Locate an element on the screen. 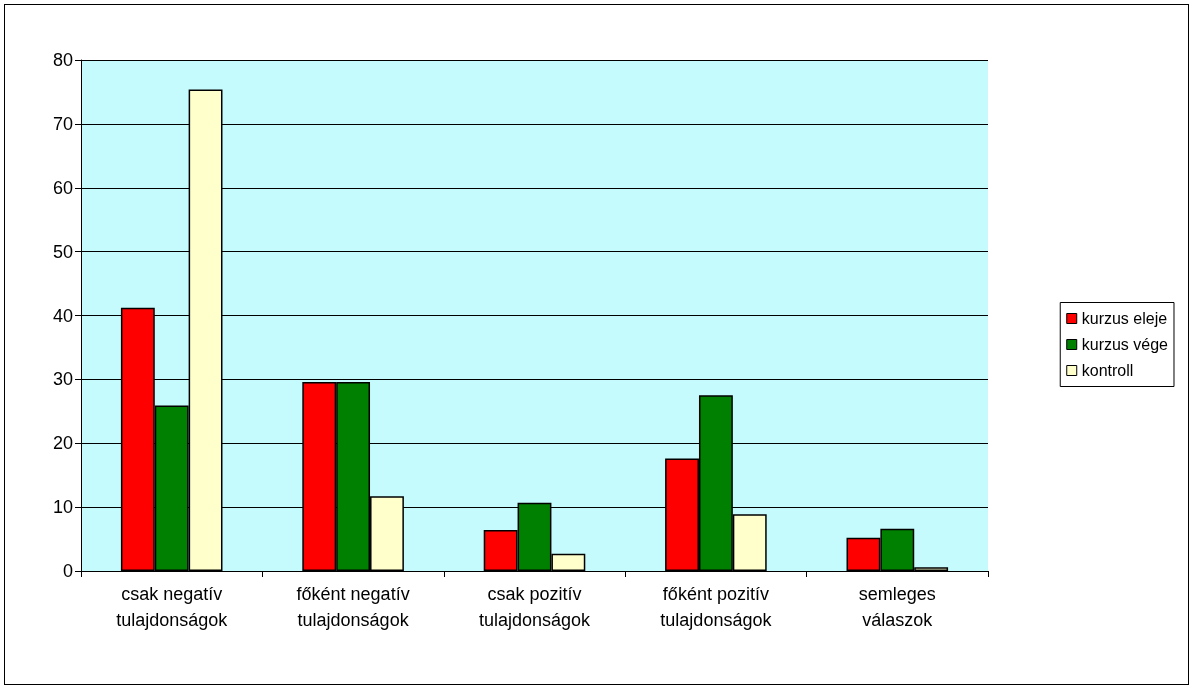 The height and width of the screenshot is (691, 1195). x-tick-label: főként negatív tulajdonságok is located at coordinates (353, 607).